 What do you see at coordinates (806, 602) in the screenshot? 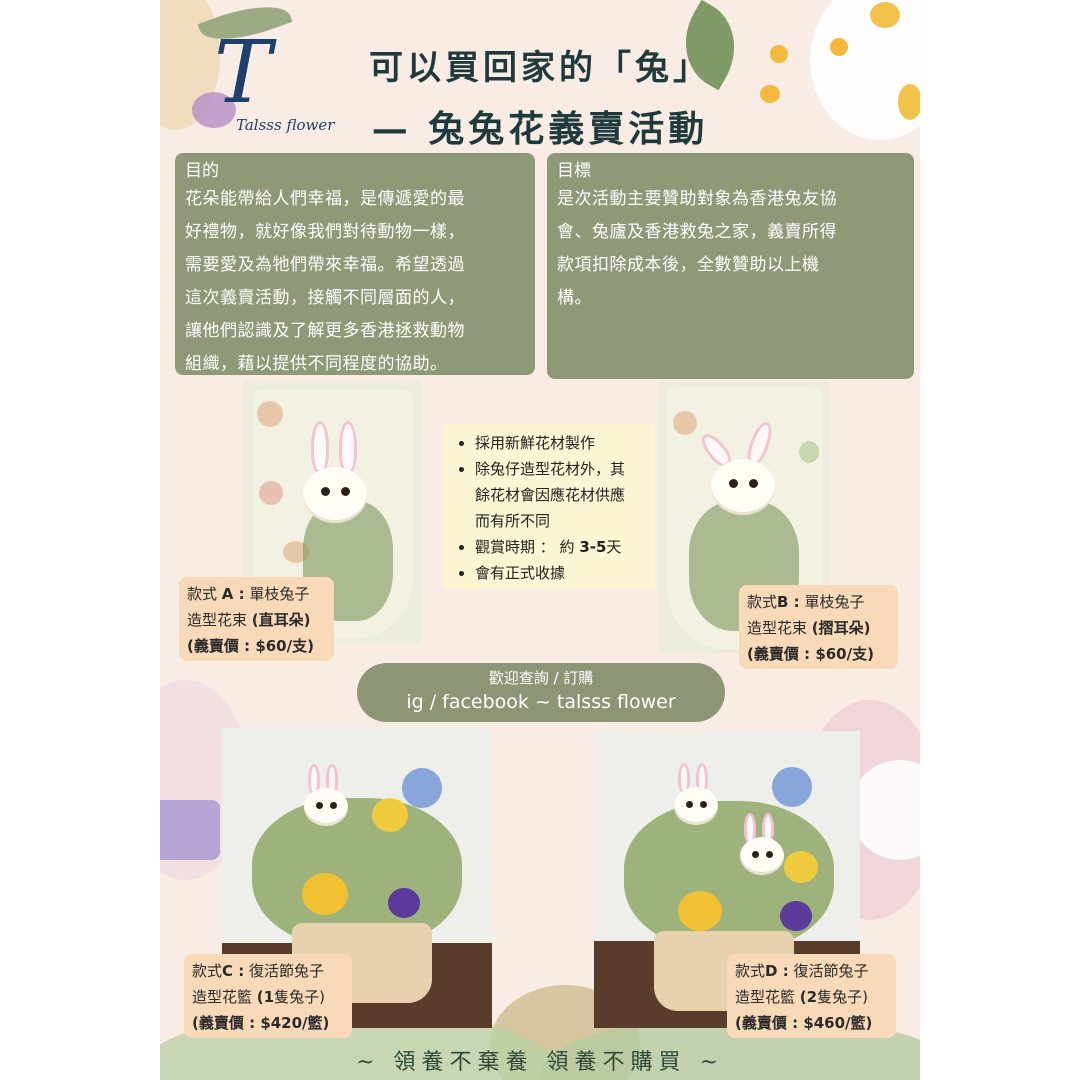
I see `product-b-line1: 款式B : 單枝兔子` at bounding box center [806, 602].